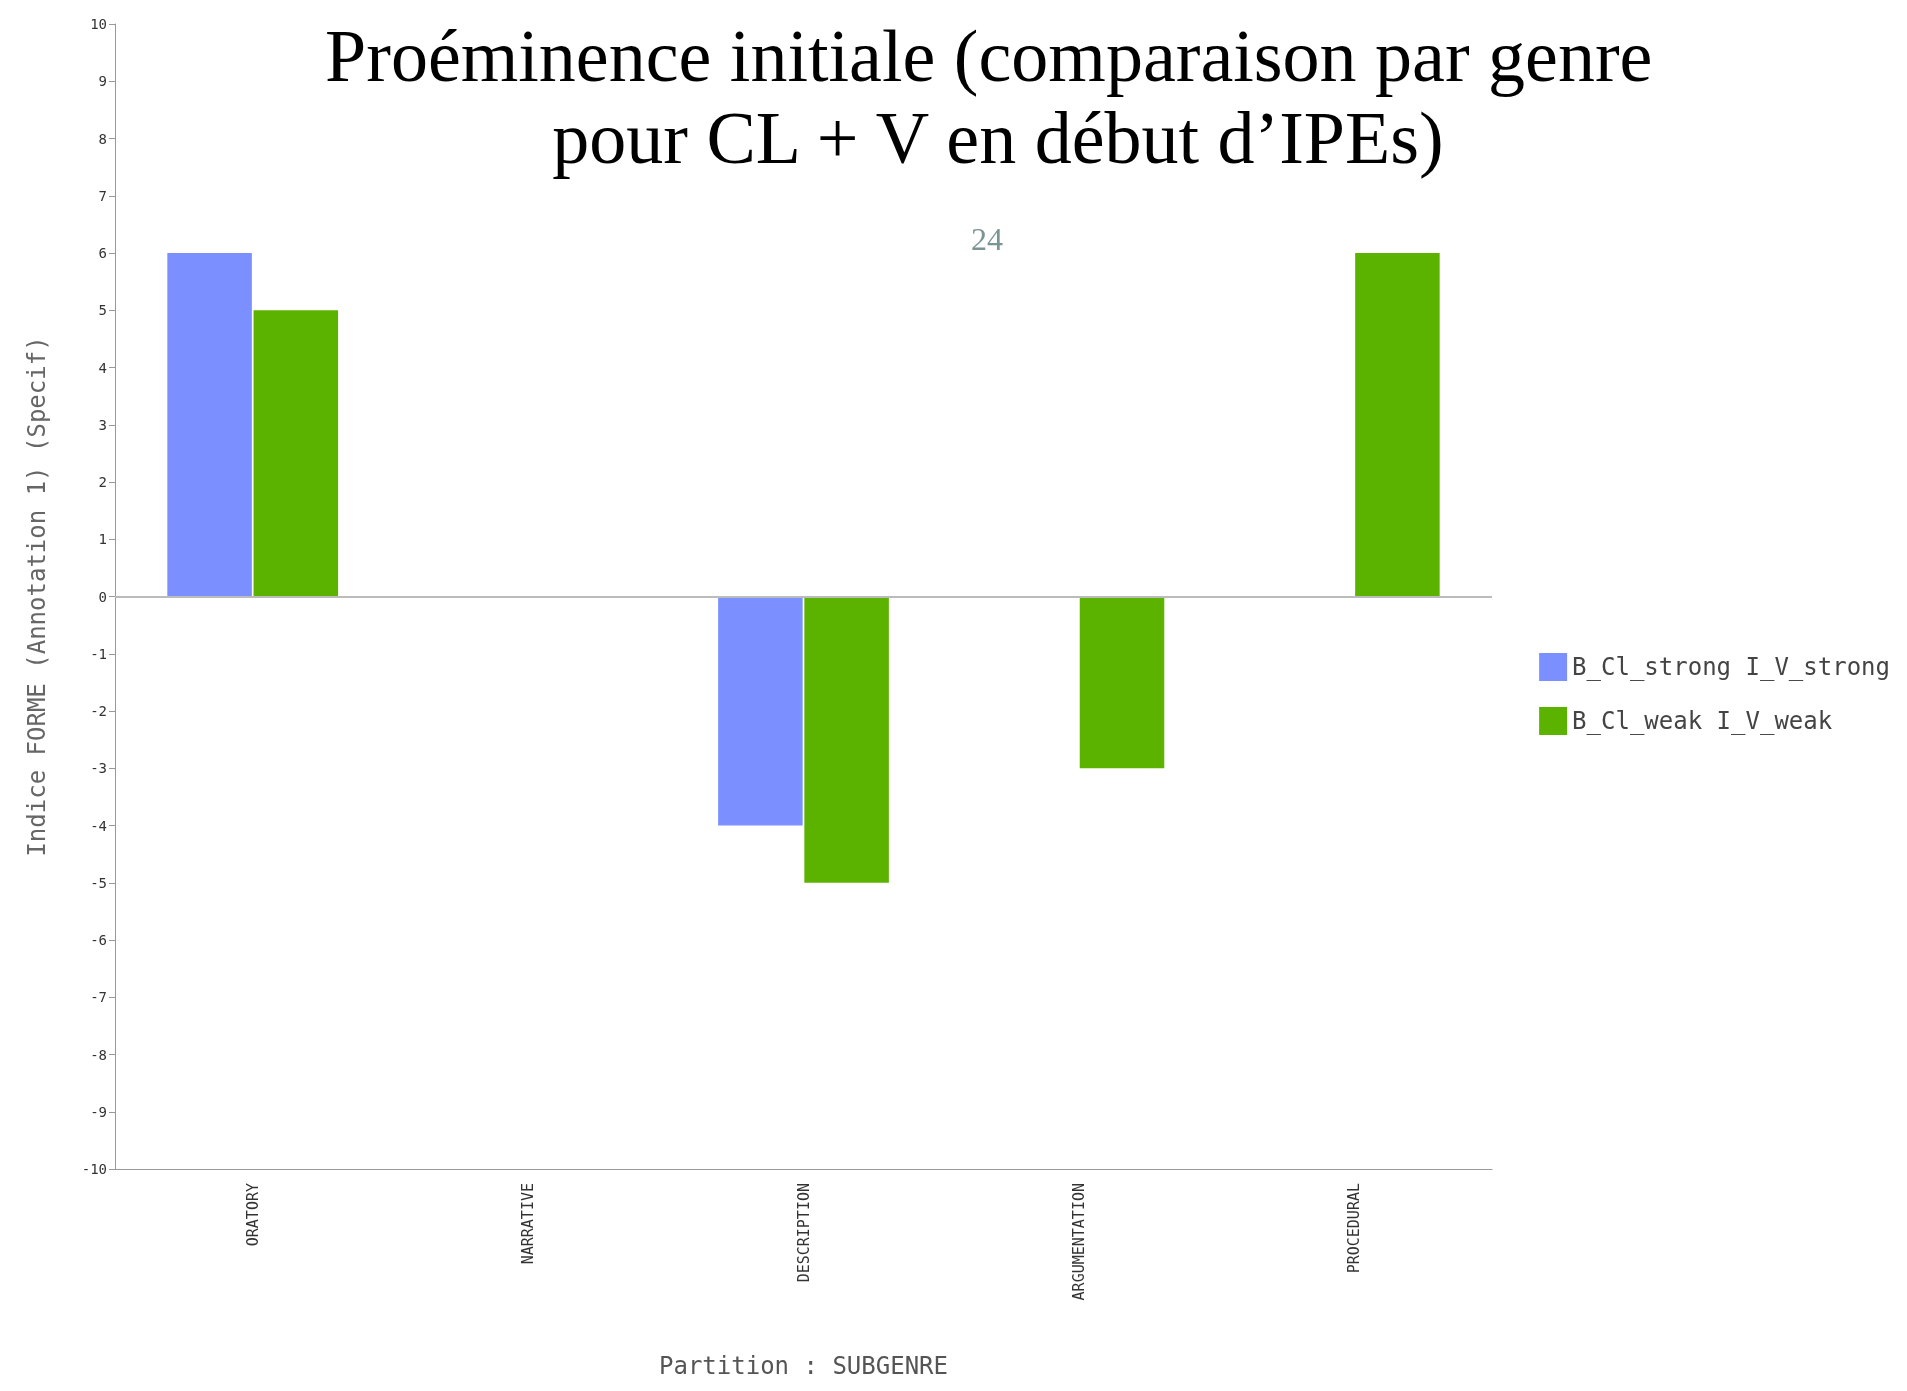 The height and width of the screenshot is (1391, 1907). I want to click on x-tick-label: ARGUMENTATION, so click(1078, 1242).